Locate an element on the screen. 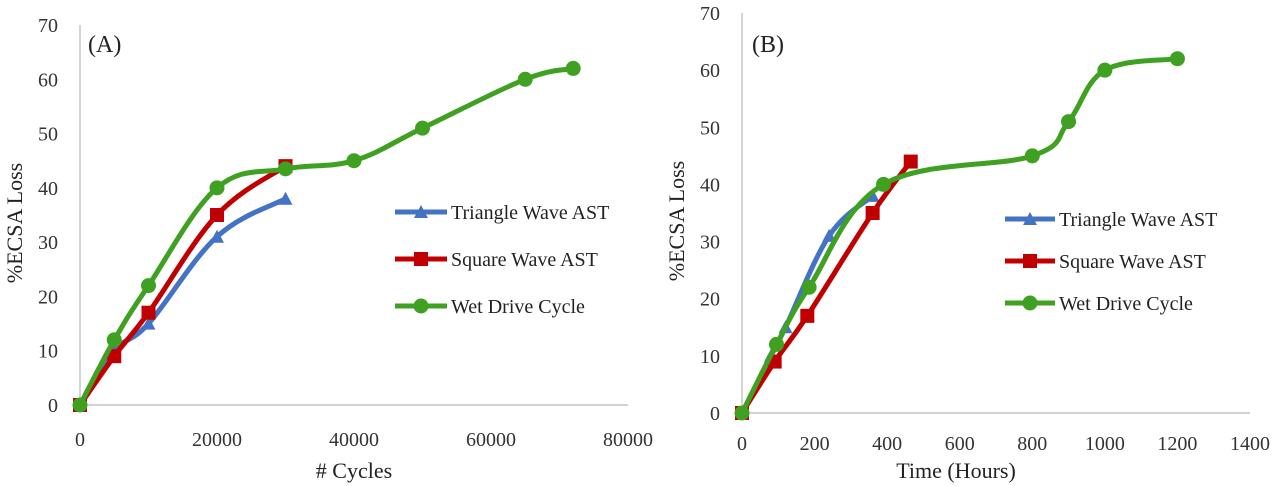 This screenshot has height=486, width=1280. x-tick-label: 20000 is located at coordinates (217, 440).